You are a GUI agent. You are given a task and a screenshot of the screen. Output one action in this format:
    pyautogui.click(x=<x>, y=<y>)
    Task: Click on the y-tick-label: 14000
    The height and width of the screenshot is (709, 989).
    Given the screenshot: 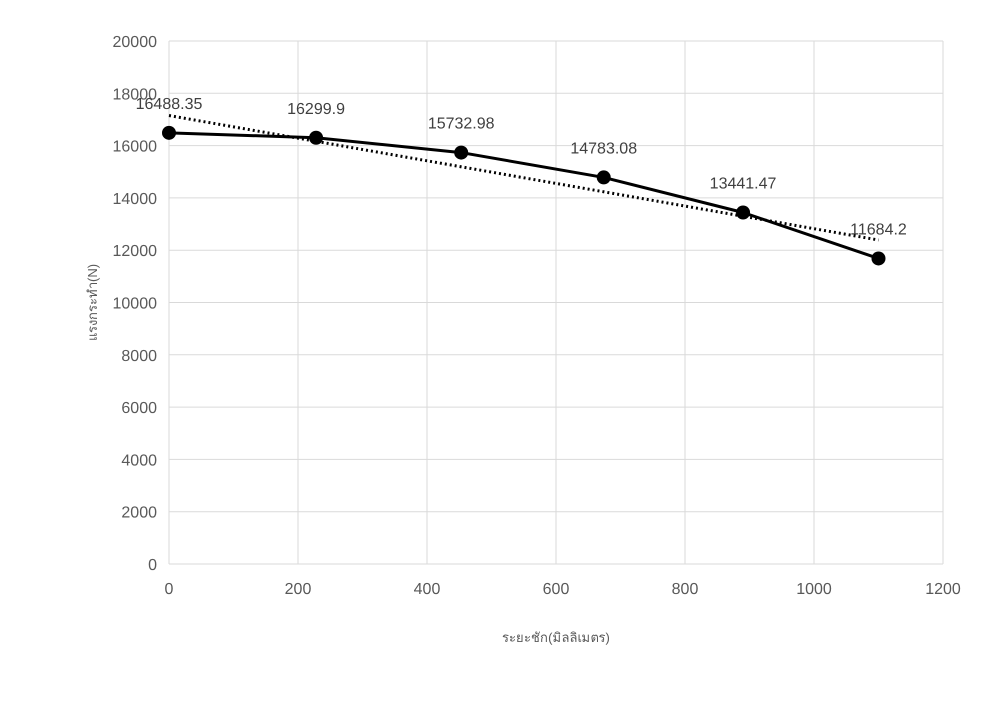 What is the action you would take?
    pyautogui.click(x=135, y=199)
    